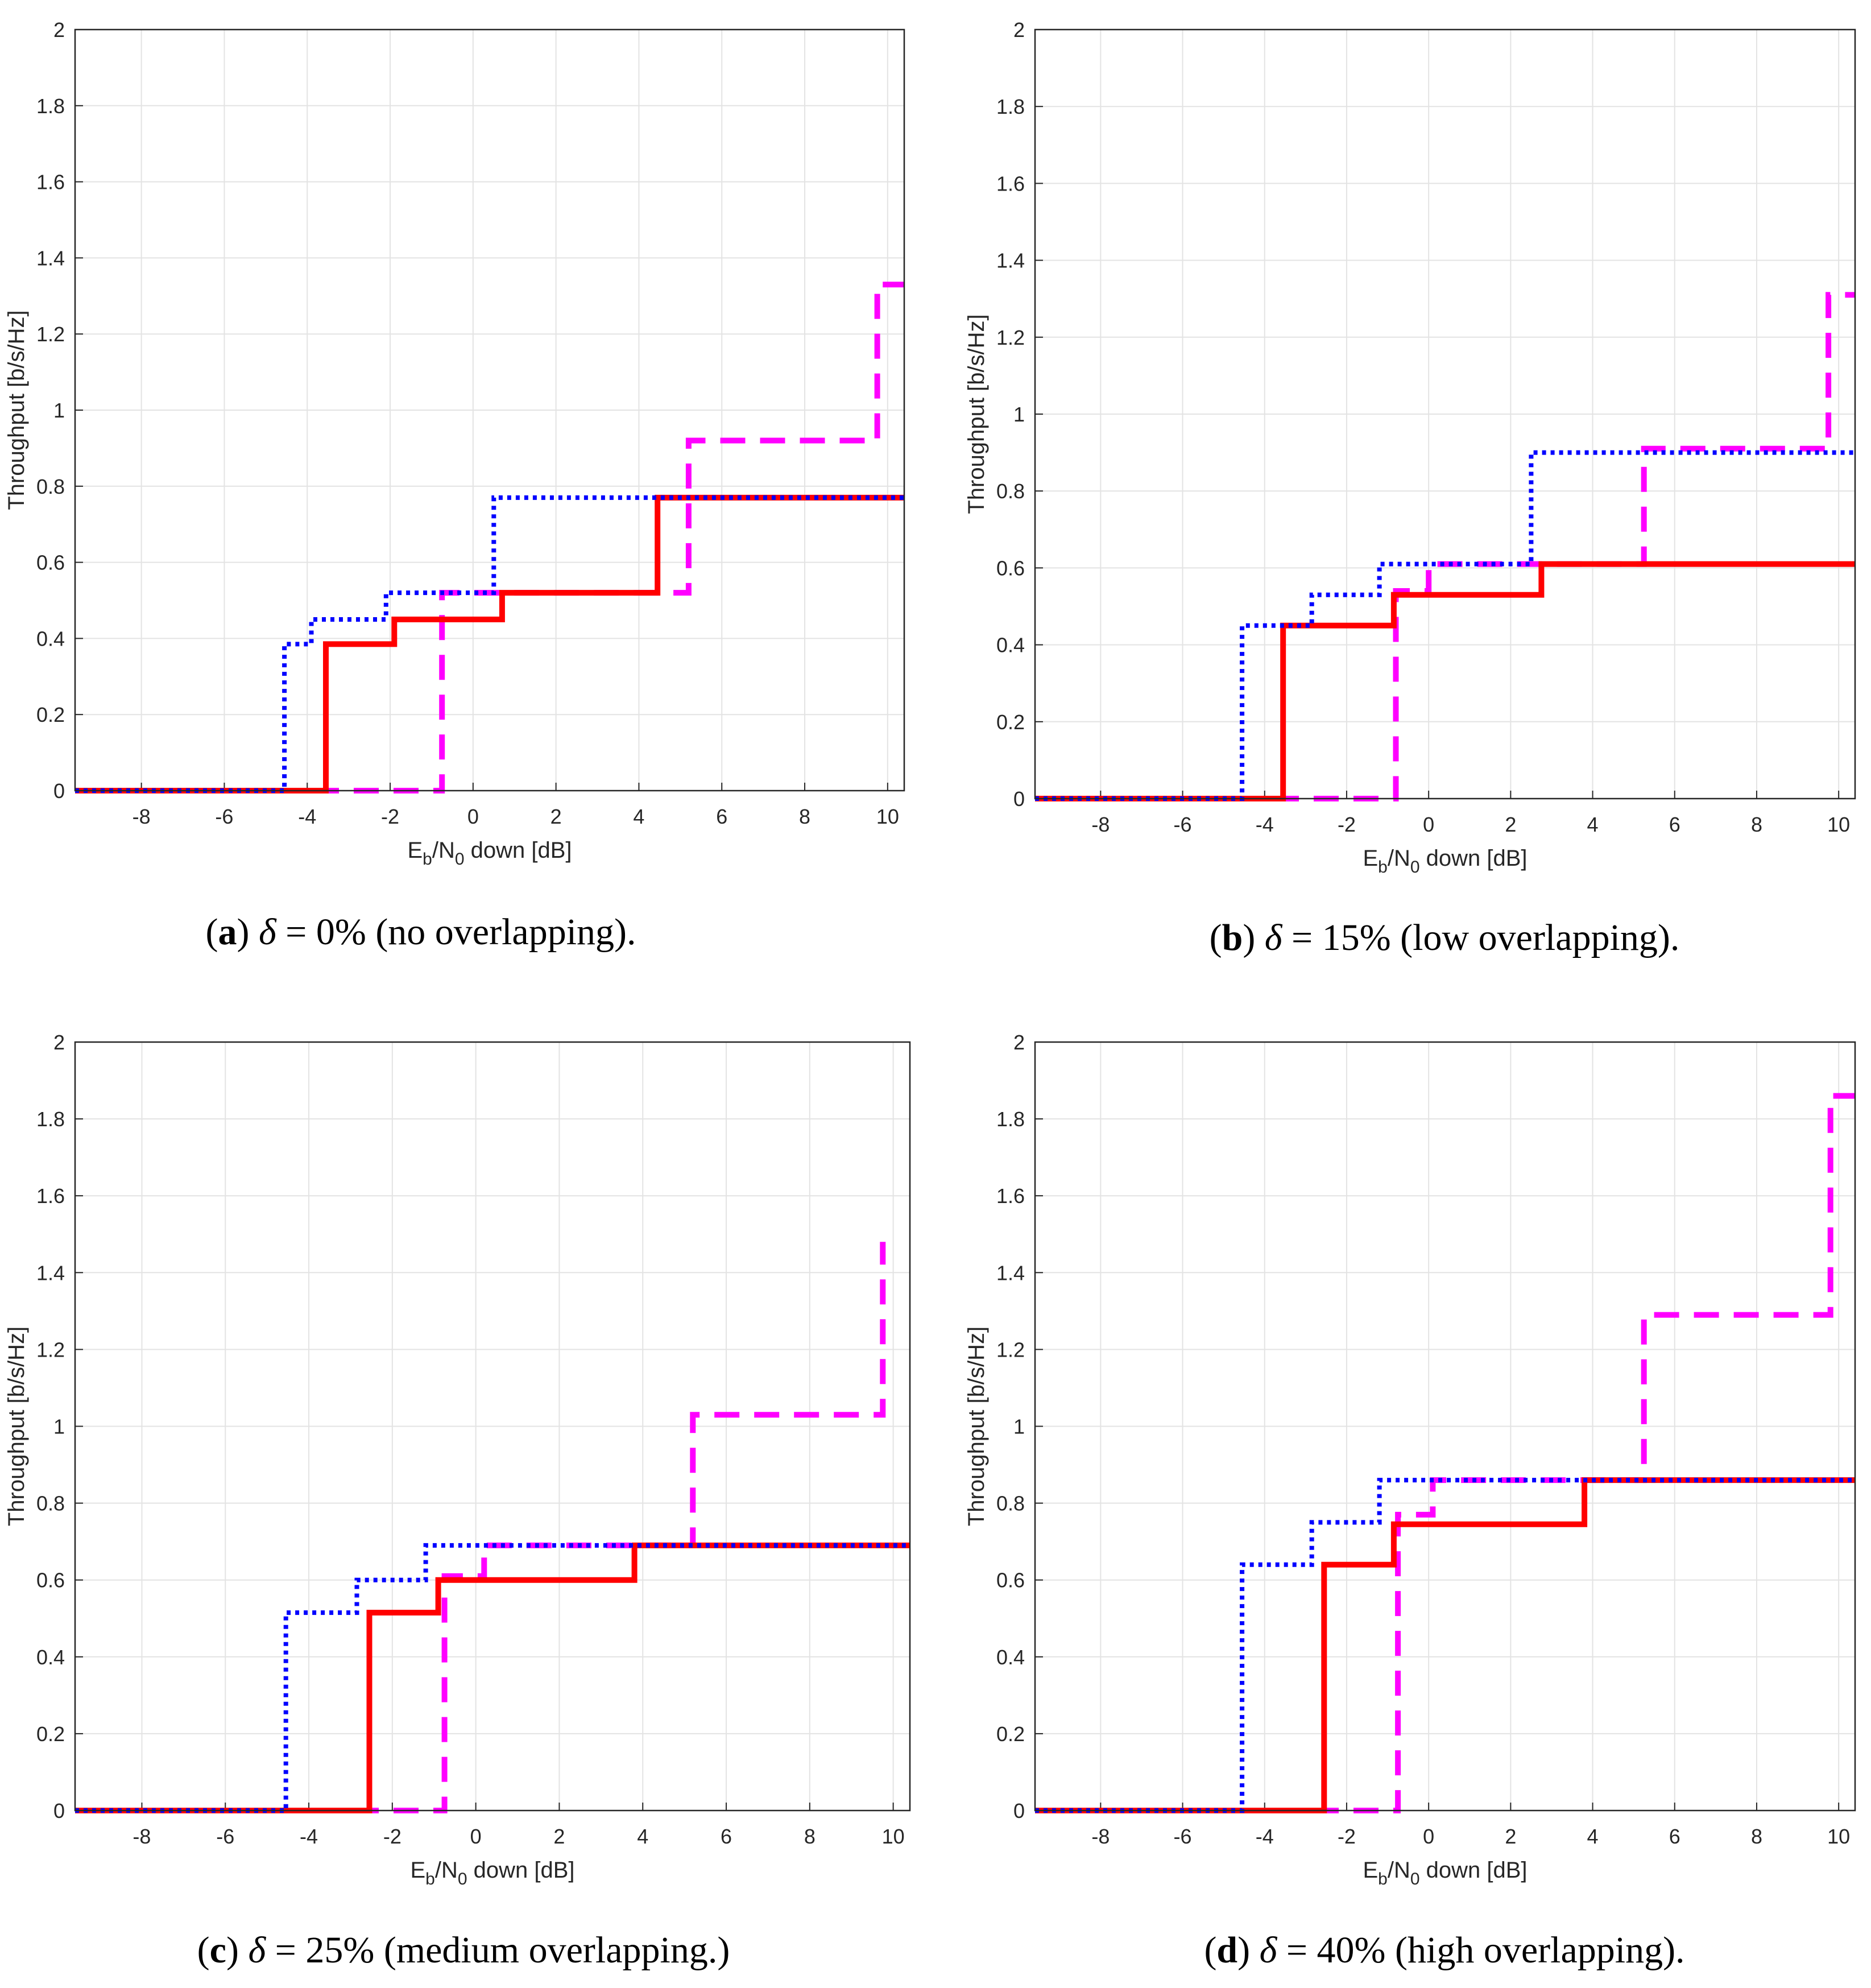 The height and width of the screenshot is (1988, 1871). Describe the element at coordinates (420, 932) in the screenshot. I see `panel-caption: (a) δ = 0% (no overlapping).` at that location.